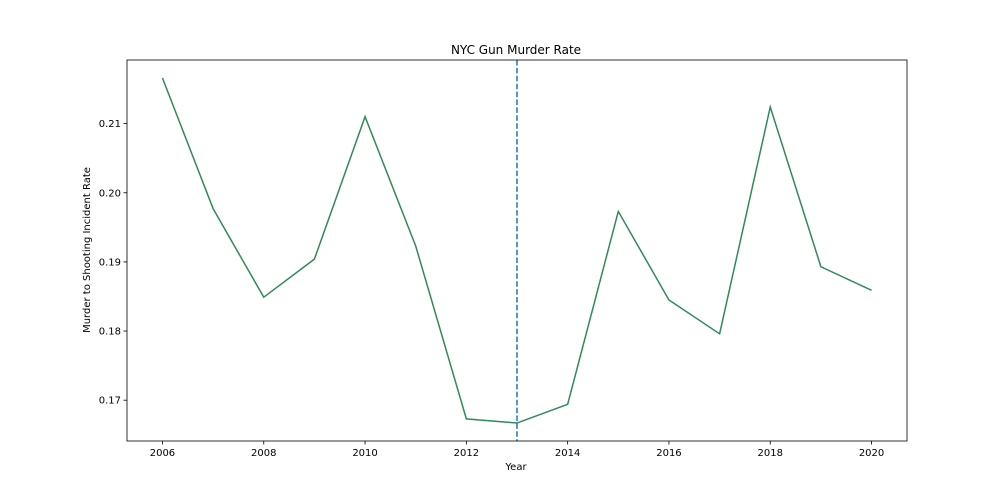 The height and width of the screenshot is (504, 1008). I want to click on x-tick-label: 2016, so click(668, 453).